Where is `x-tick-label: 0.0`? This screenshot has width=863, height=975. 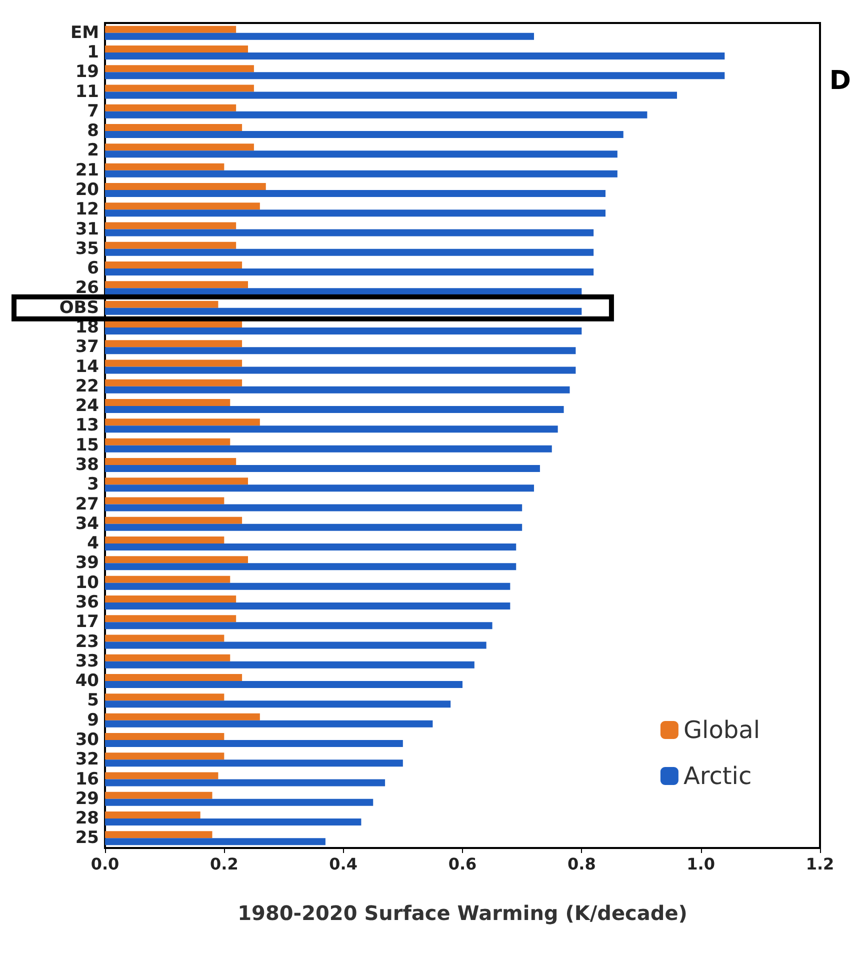 x-tick-label: 0.0 is located at coordinates (105, 864).